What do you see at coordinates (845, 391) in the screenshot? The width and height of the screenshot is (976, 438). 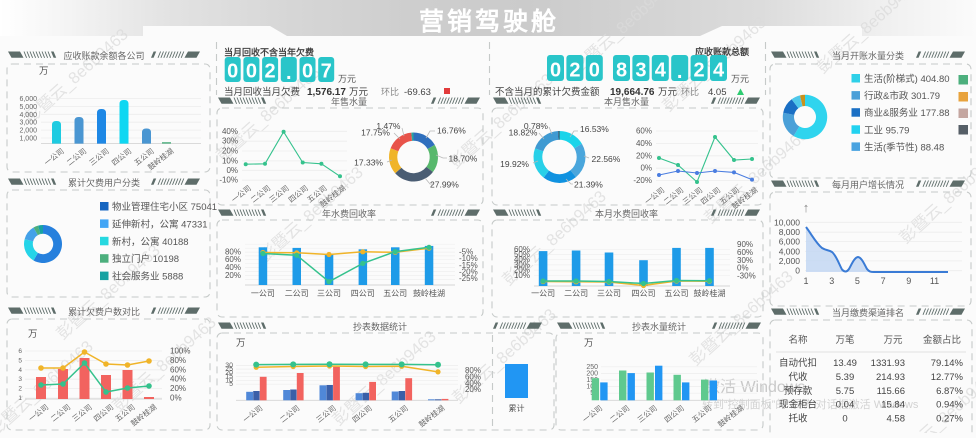 I see `svg-text: 5.75` at bounding box center [845, 391].